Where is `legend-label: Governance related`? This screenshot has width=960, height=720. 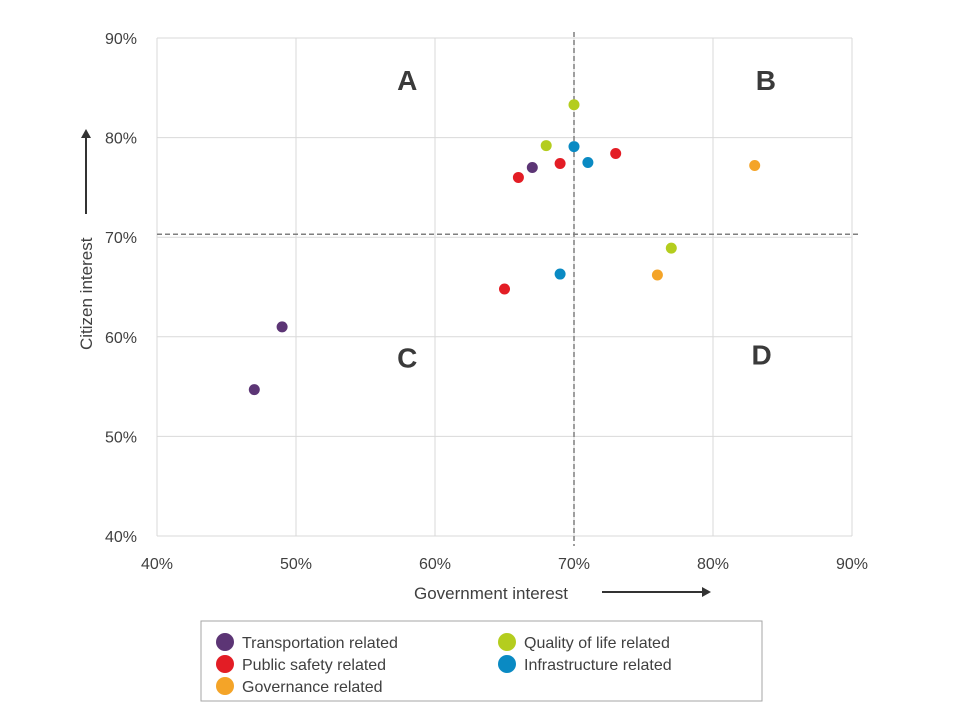
legend-label: Governance related is located at coordinates (312, 687).